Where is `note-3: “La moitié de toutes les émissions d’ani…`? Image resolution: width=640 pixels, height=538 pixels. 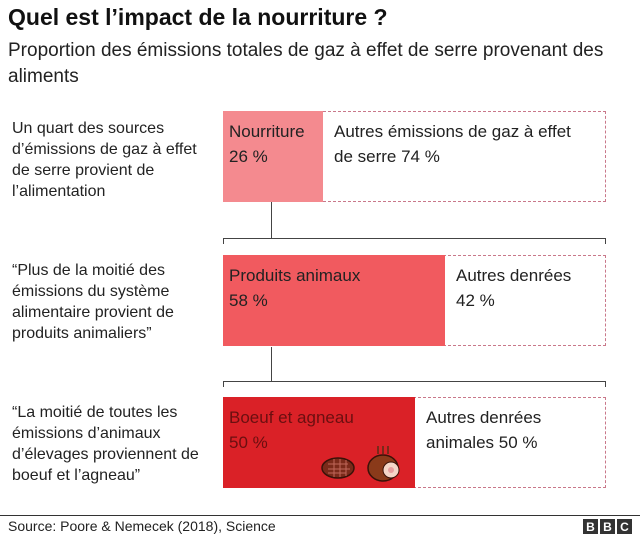 note-3: “La moitié de toutes les émissions d’ani… is located at coordinates (105, 444).